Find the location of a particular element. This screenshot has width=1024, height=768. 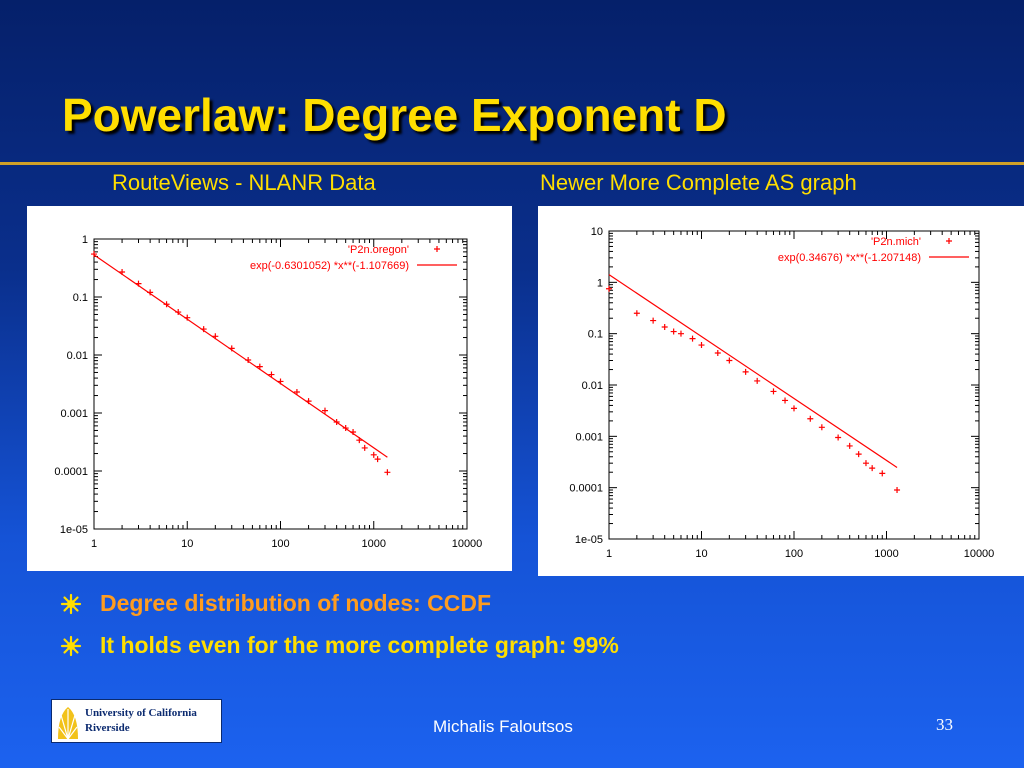

legend-label-points: 'P2n.mich' is located at coordinates (896, 242).